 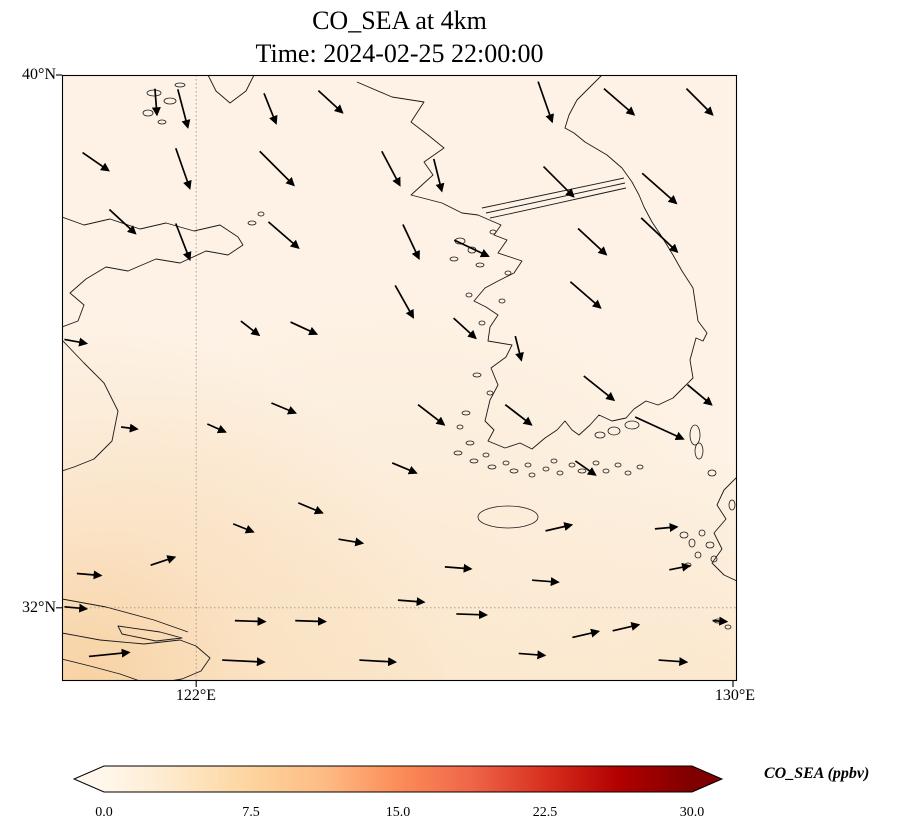 What do you see at coordinates (251, 812) in the screenshot?
I see `colorbar-tick-label: 7.5` at bounding box center [251, 812].